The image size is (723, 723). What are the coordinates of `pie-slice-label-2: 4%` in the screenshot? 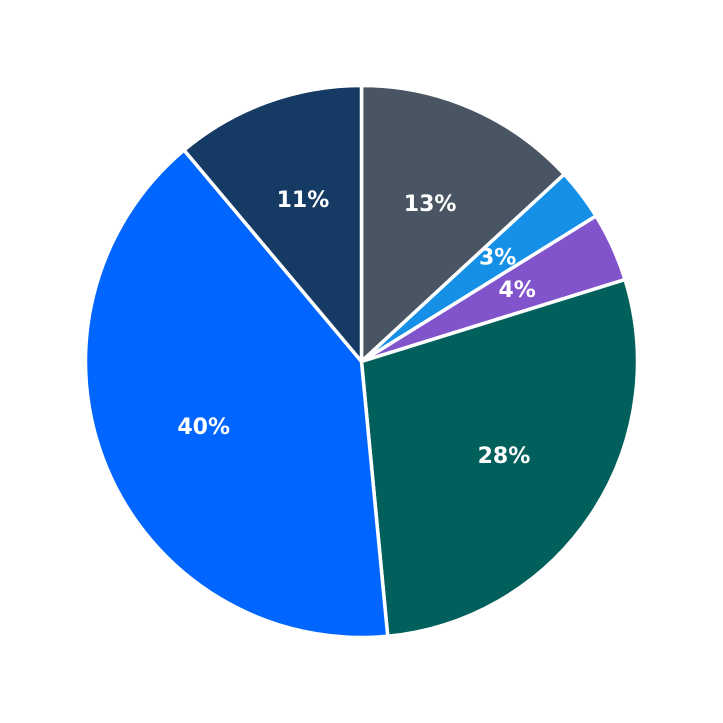 It's located at (516, 290).